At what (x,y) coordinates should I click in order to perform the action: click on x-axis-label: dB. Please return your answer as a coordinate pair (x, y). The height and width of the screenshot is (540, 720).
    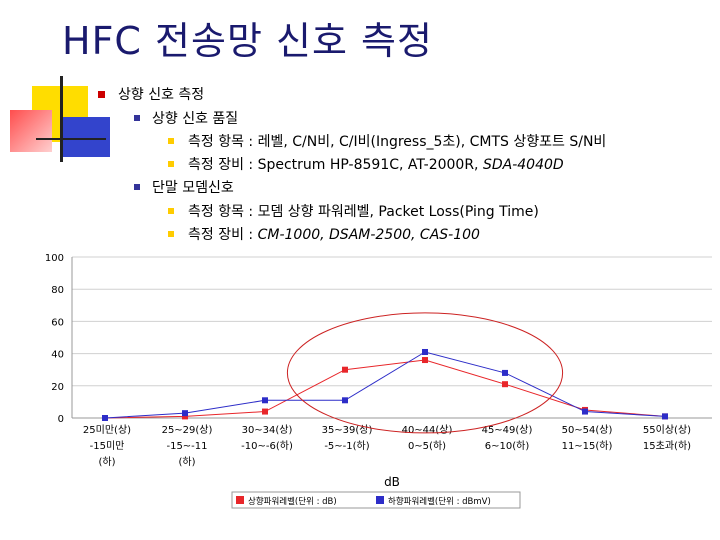
    Looking at the image, I should click on (392, 482).